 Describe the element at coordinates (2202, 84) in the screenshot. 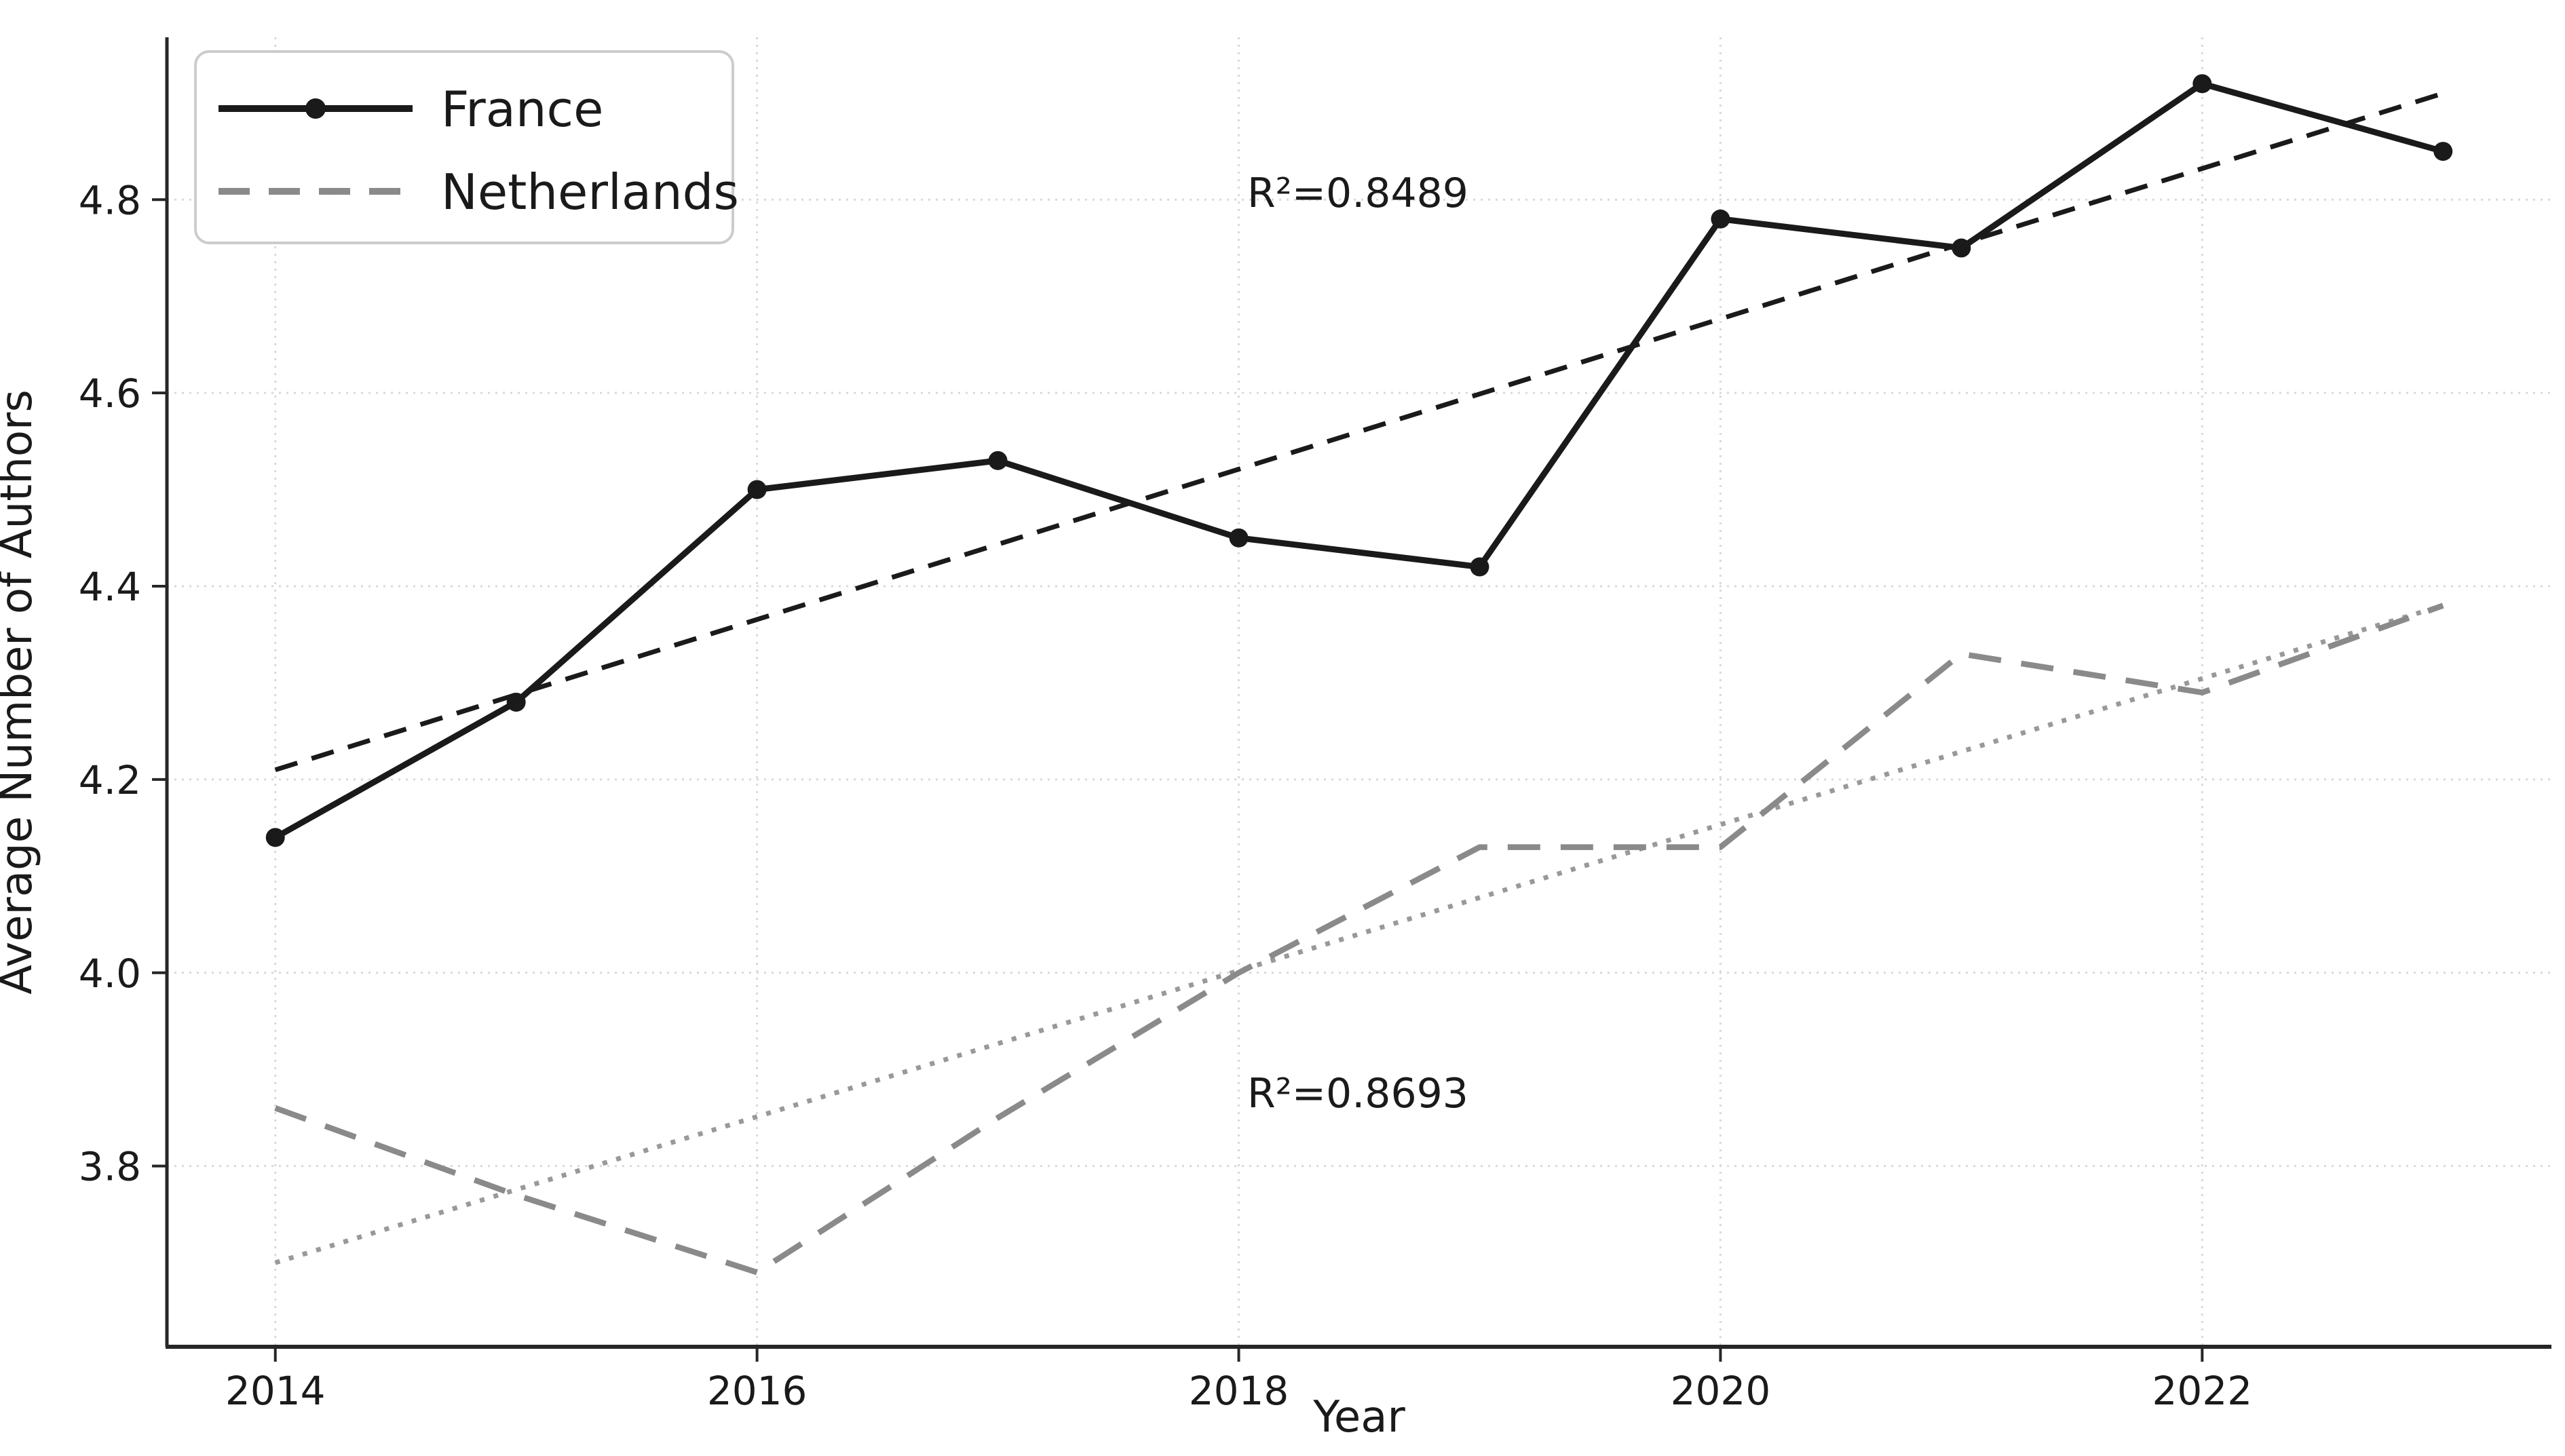

I see `data-point-france-2022` at that location.